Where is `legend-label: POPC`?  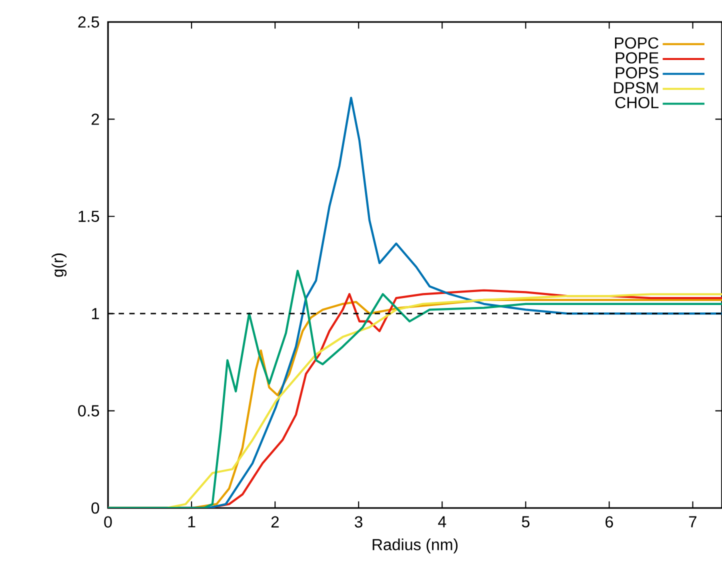 legend-label: POPC is located at coordinates (636, 43).